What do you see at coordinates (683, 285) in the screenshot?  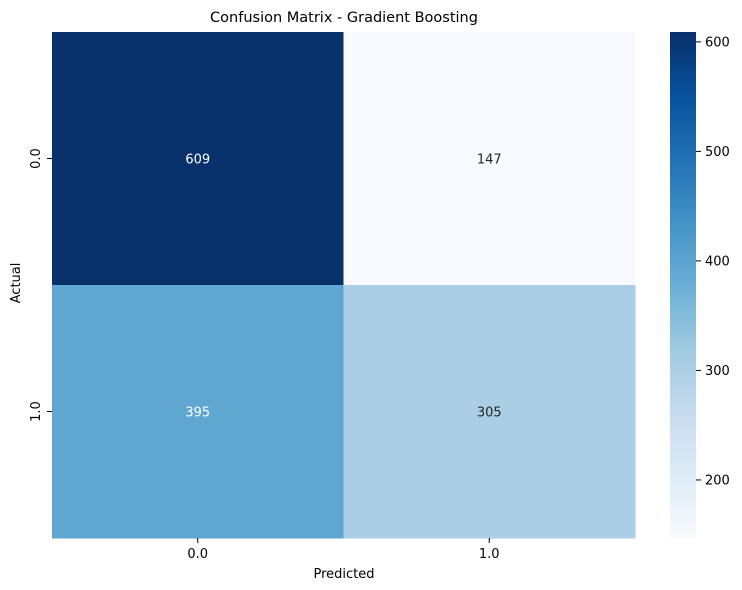 I see `colorbar` at bounding box center [683, 285].